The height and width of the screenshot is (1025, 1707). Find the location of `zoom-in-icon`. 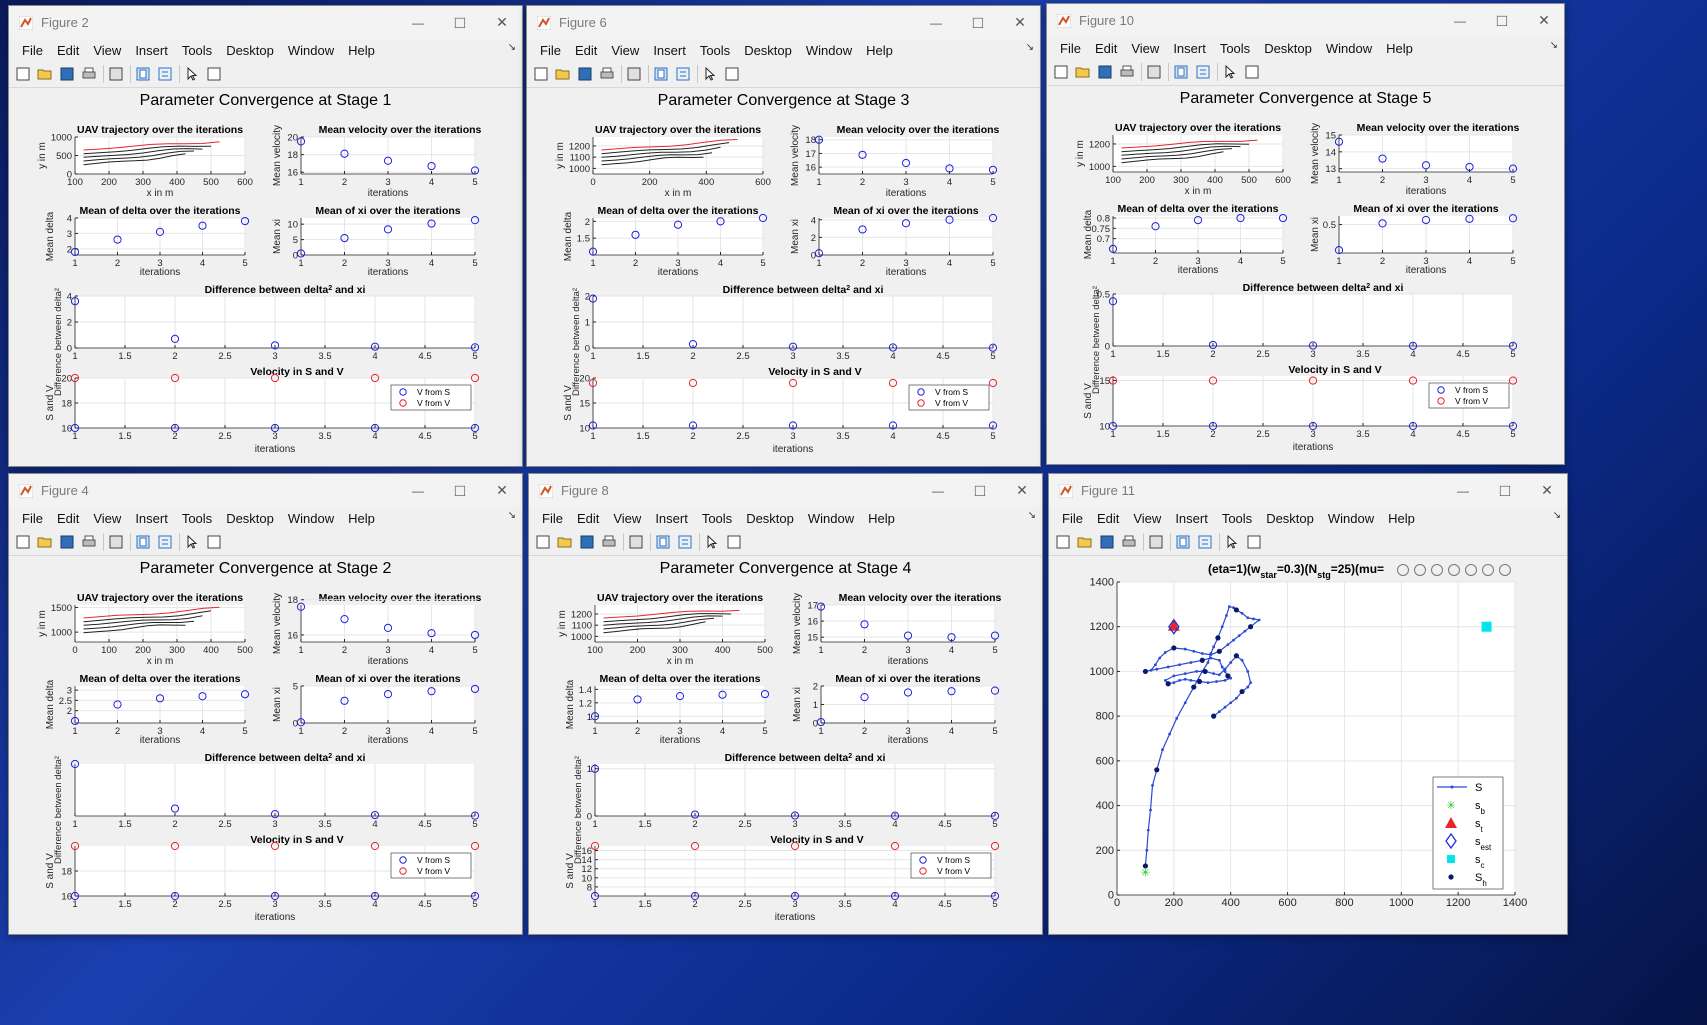

zoom-in-icon is located at coordinates (1471, 570).